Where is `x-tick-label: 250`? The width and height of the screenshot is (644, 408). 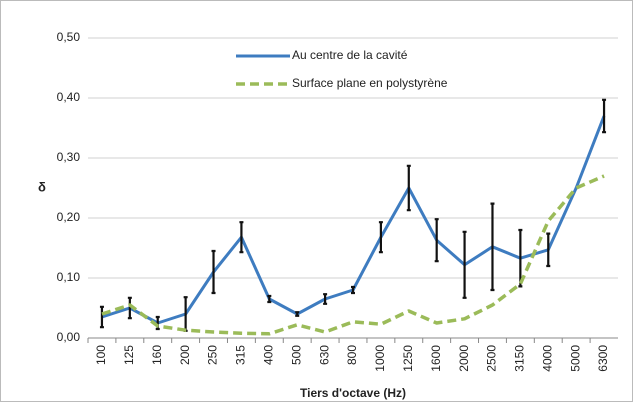
x-tick-label: 250 is located at coordinates (213, 355).